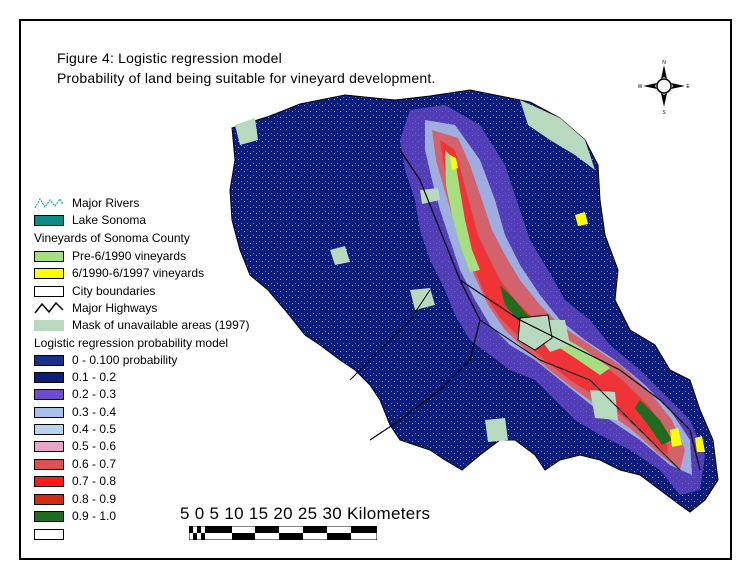 The image size is (754, 583). I want to click on legend-class-row: 0.1 - 0.2, so click(75, 377).